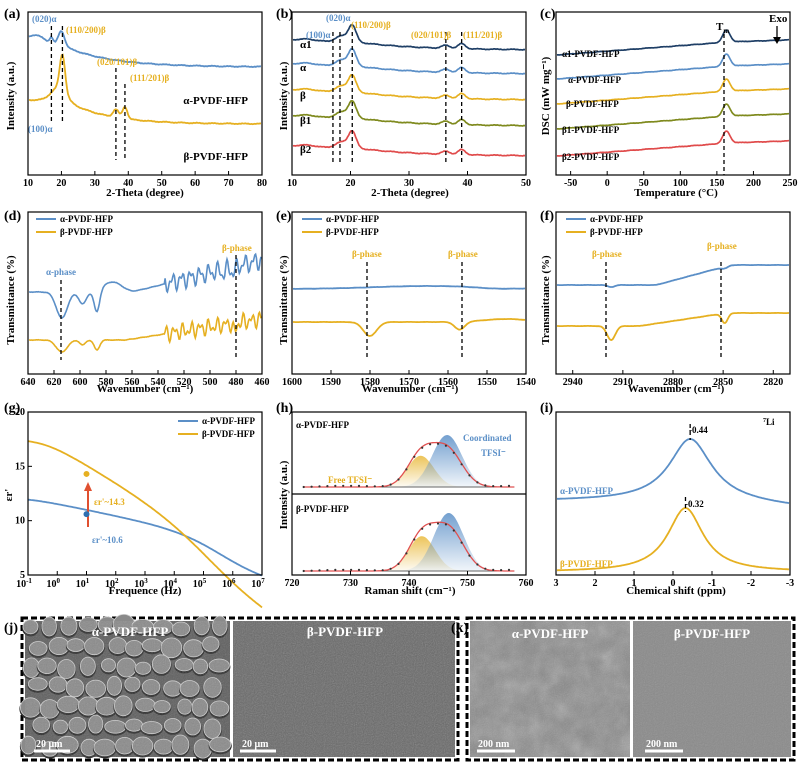 Image resolution: width=800 pixels, height=762 pixels. What do you see at coordinates (258, 583) in the screenshot?
I see `xtick-label: 10⁷` at bounding box center [258, 583].